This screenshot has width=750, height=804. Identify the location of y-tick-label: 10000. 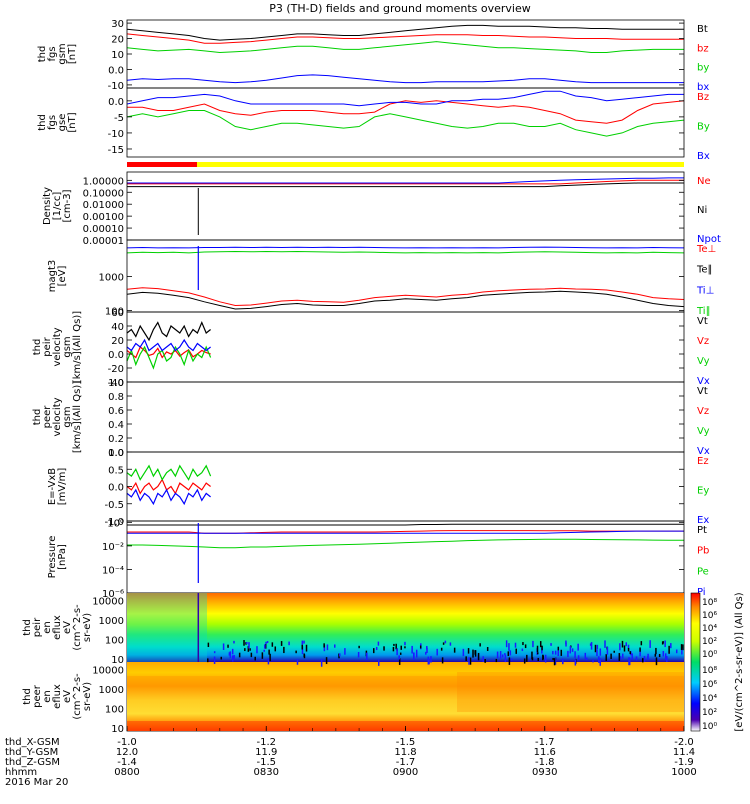
(108, 671).